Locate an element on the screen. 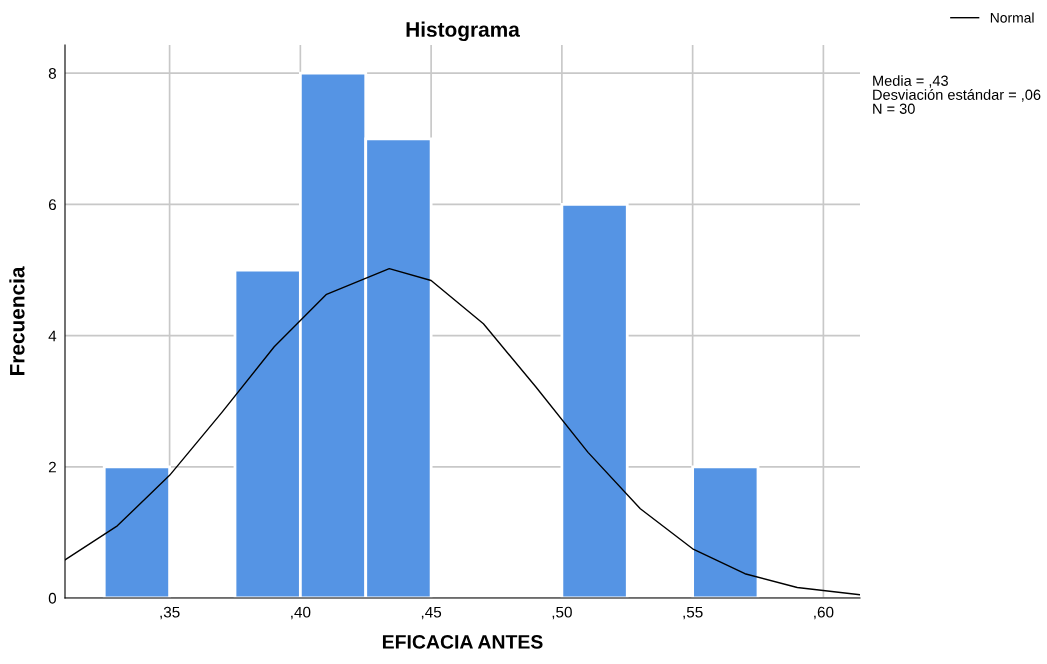 Image resolution: width=1047 pixels, height=664 pixels. text: N = 30 is located at coordinates (894, 108).